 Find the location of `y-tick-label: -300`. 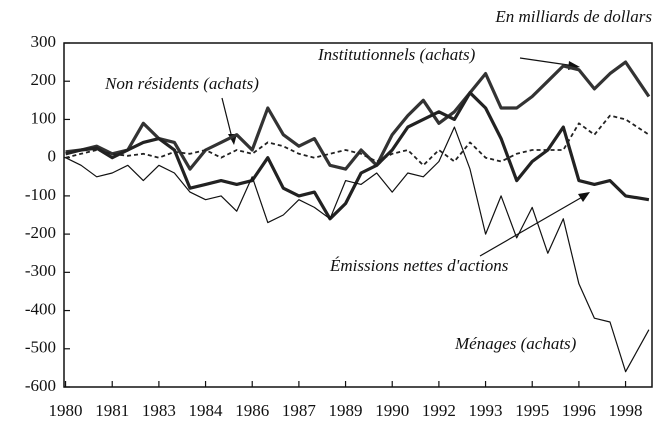

y-tick-label: -300 is located at coordinates (40, 270).